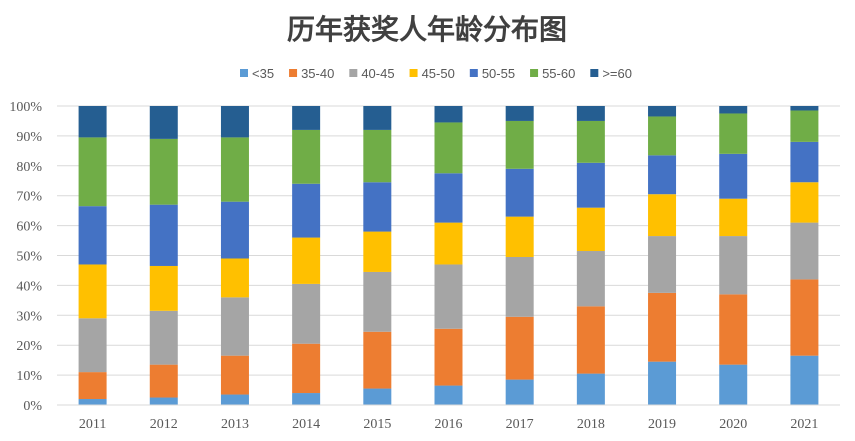 The height and width of the screenshot is (441, 855). I want to click on y-tick-label: 60%, so click(29, 227).